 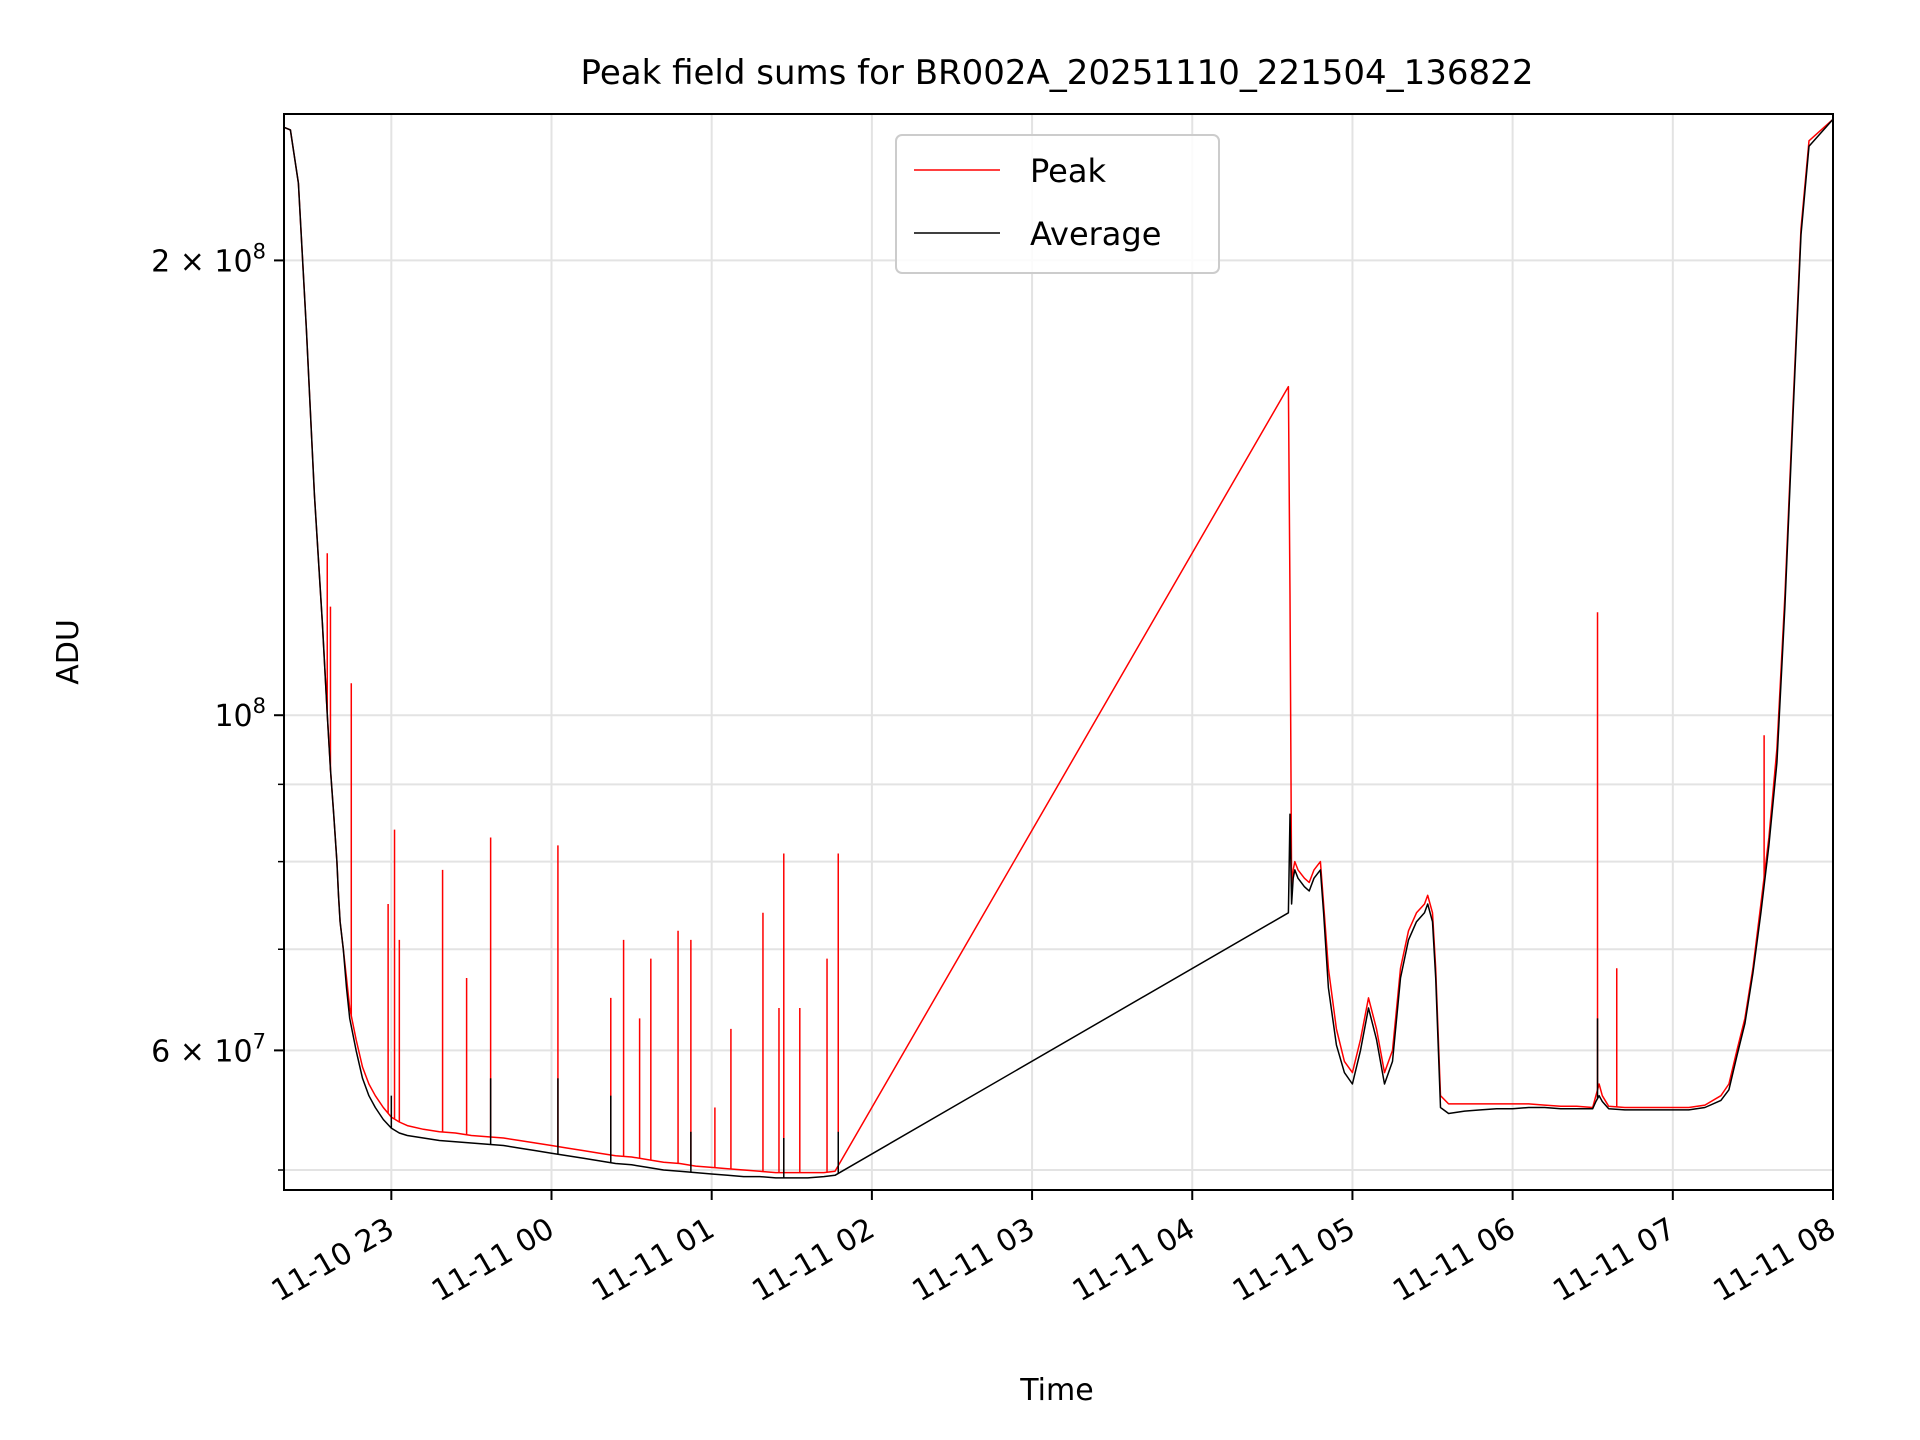 What do you see at coordinates (259, 1041) in the screenshot?
I see `y-tick-label-exponent: 7` at bounding box center [259, 1041].